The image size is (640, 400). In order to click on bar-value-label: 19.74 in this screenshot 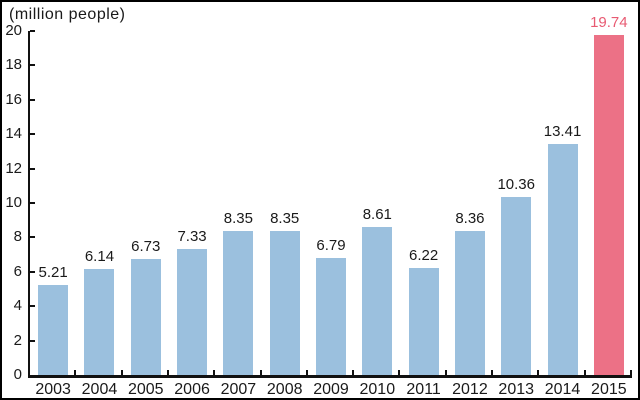, I will do `click(609, 23)`.